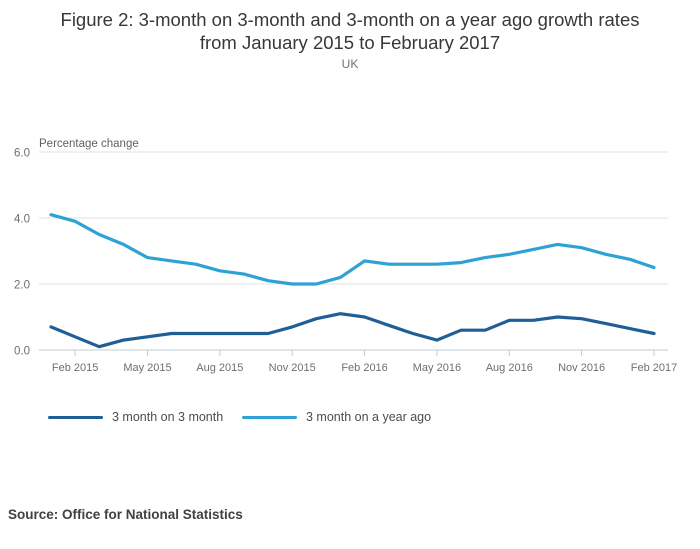 This screenshot has width=700, height=549. What do you see at coordinates (509, 368) in the screenshot?
I see `x-tick-label: Aug 2016` at bounding box center [509, 368].